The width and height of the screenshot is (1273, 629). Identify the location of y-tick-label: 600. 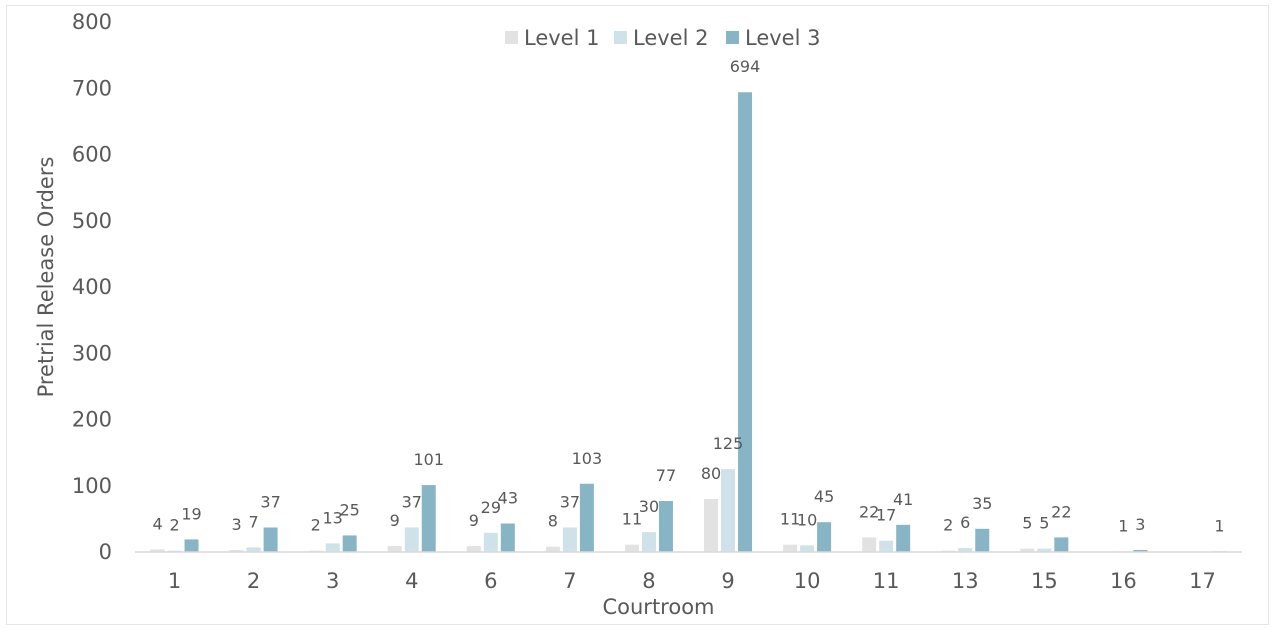
(92, 155).